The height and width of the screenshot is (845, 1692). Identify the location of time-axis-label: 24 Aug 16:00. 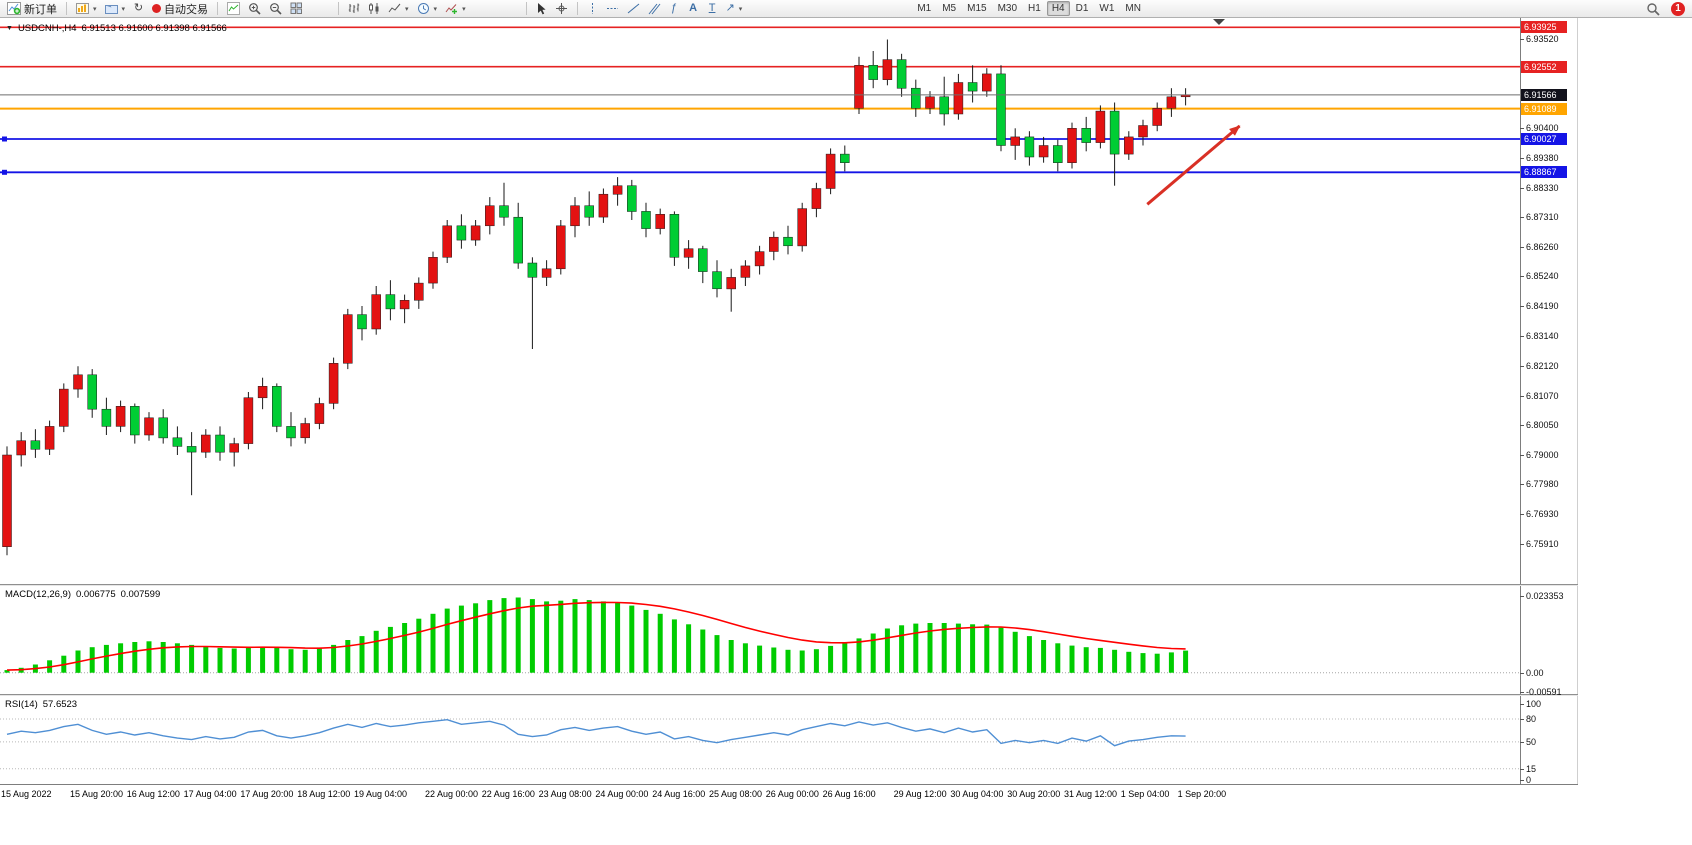
(679, 794).